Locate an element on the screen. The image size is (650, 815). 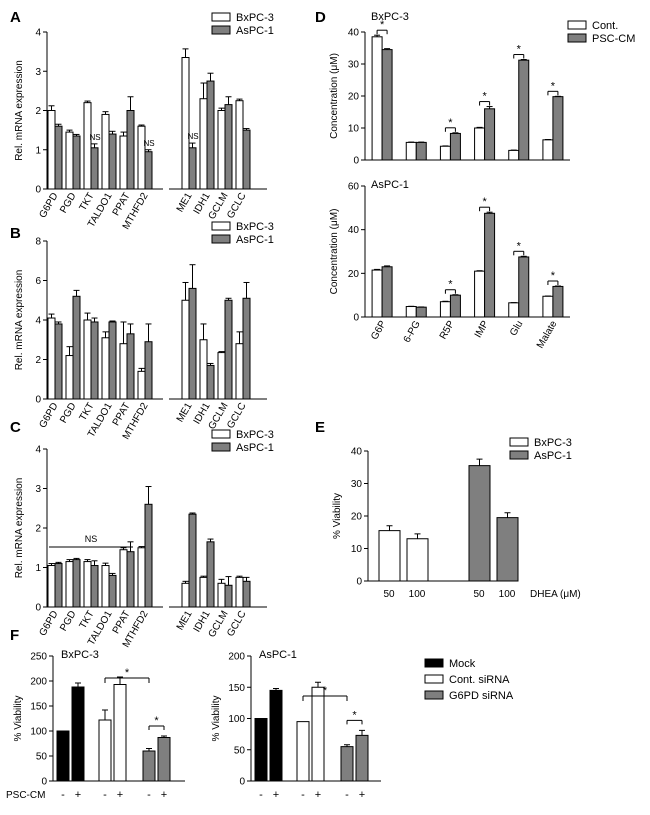
panel-letter-c: C is located at coordinates (15, 427).